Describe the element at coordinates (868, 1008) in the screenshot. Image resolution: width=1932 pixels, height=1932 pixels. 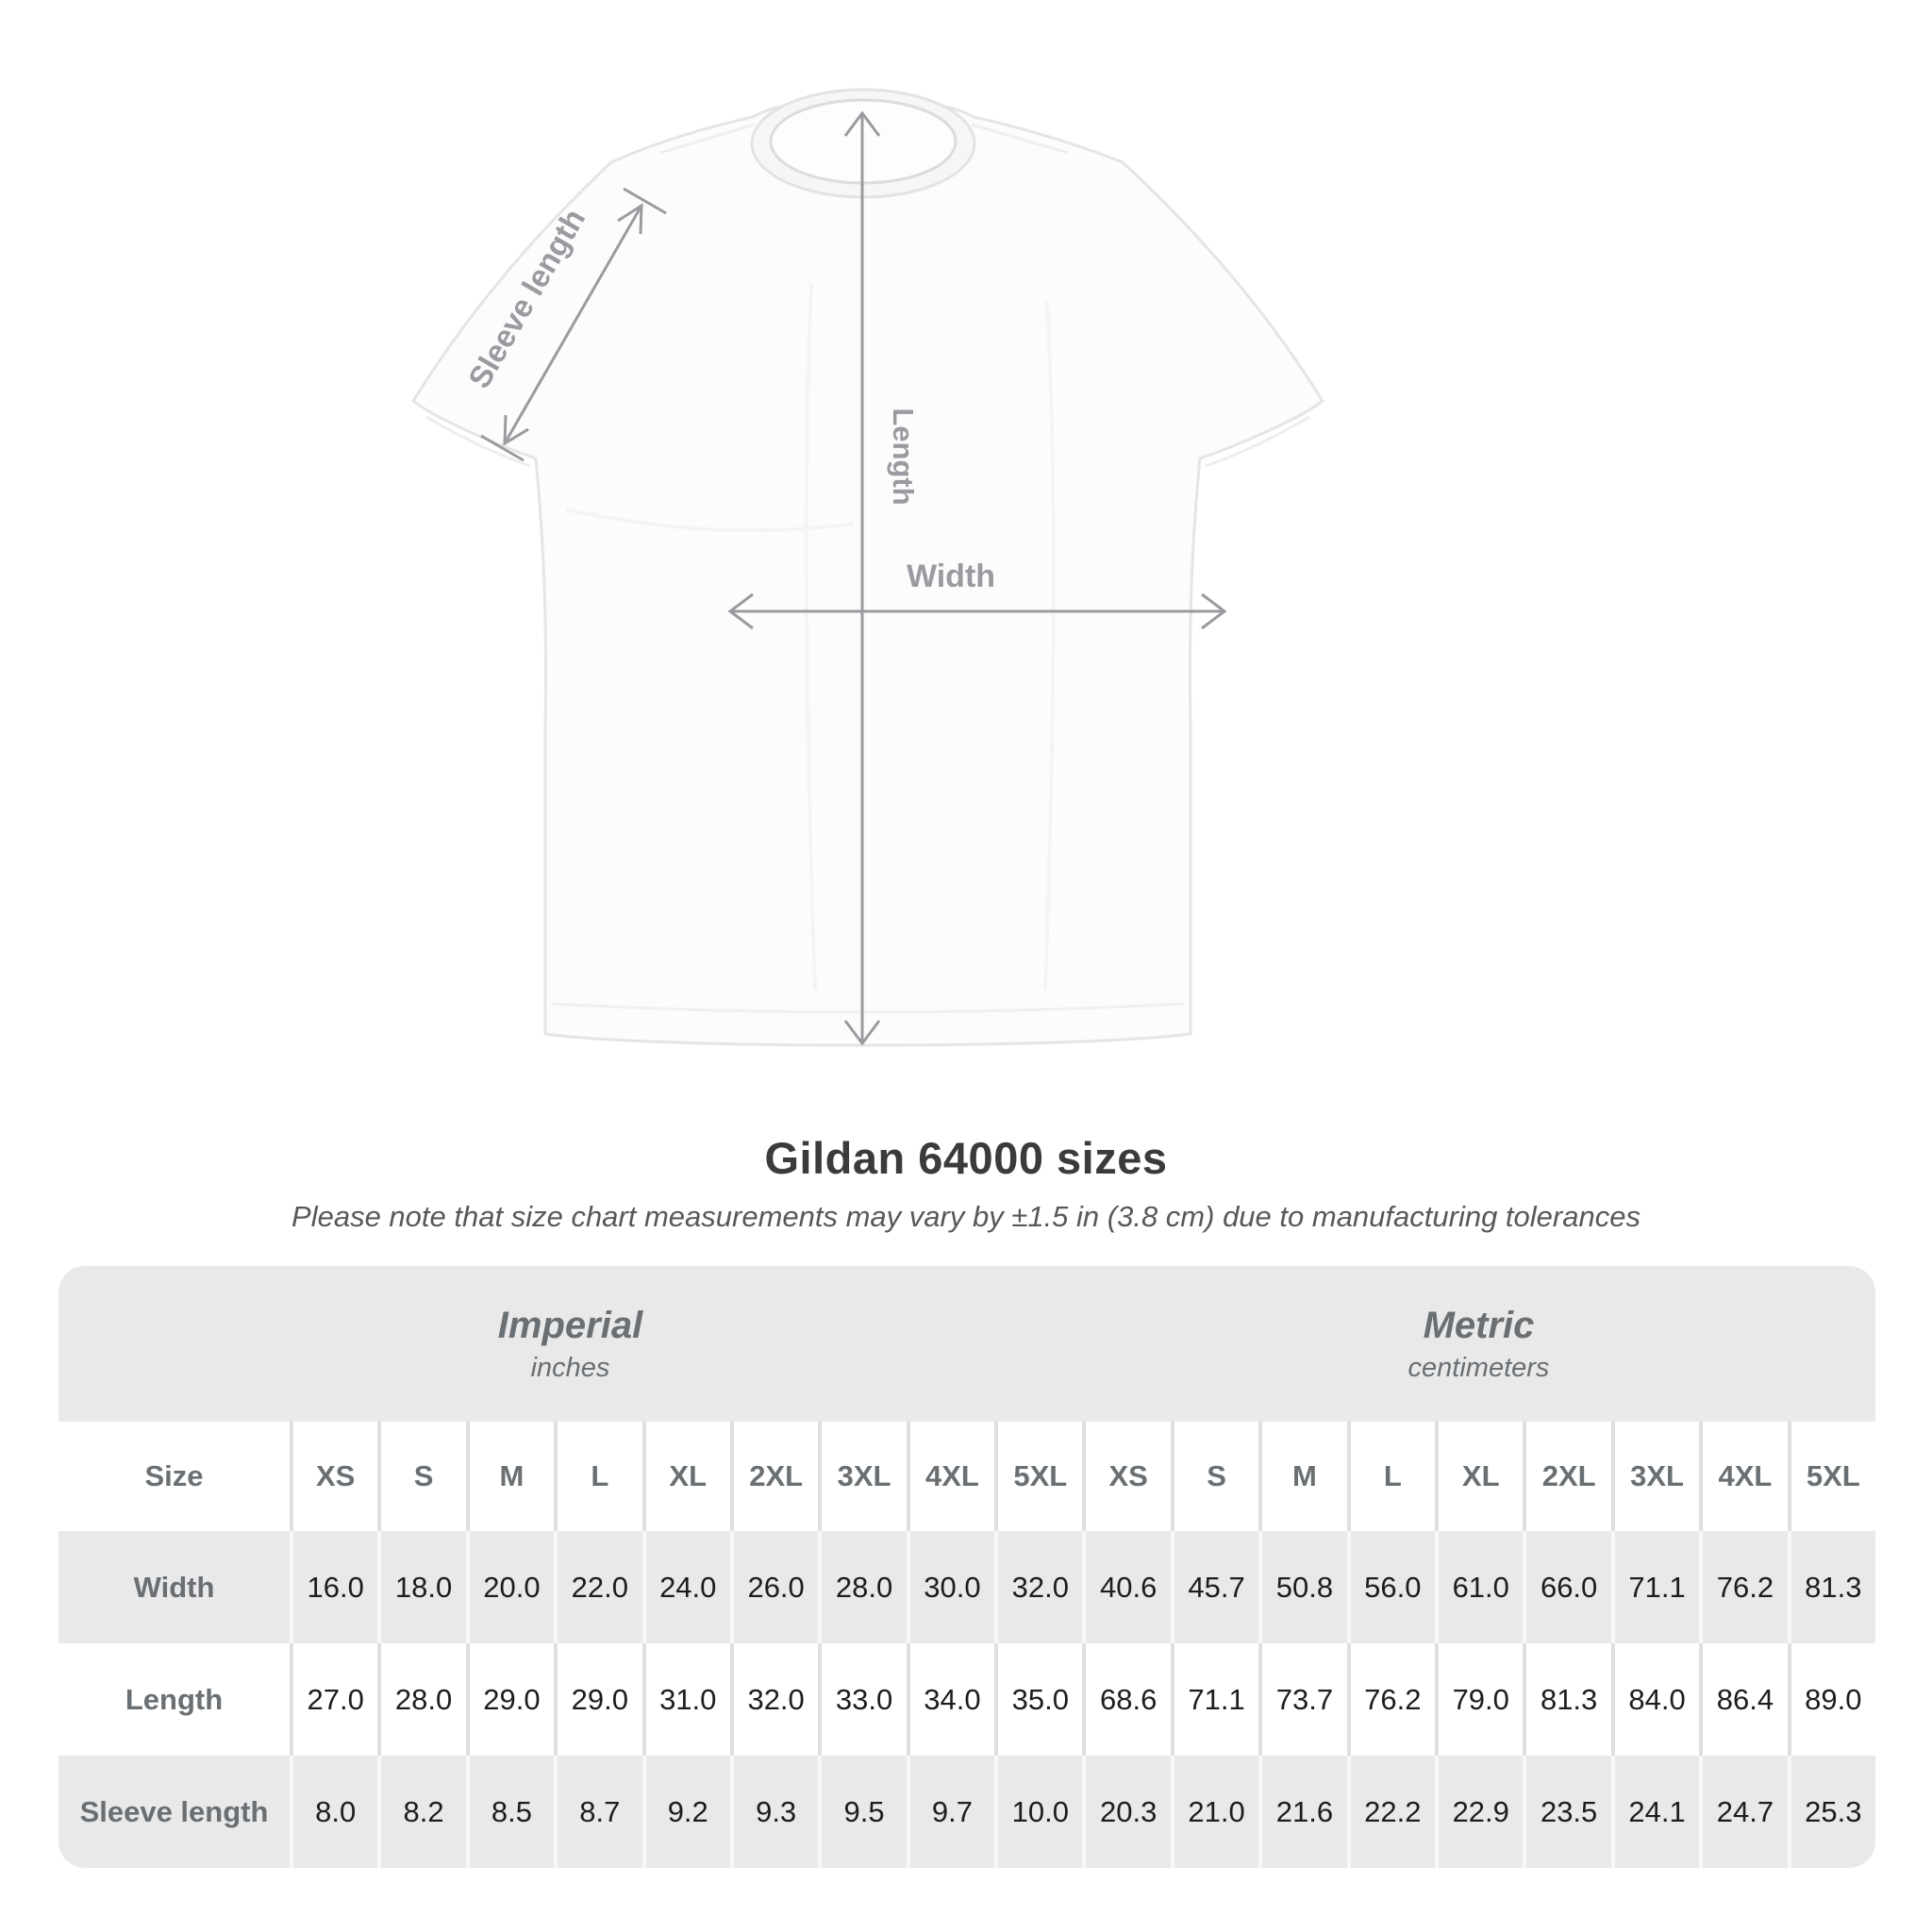
I see `bottom-hem-seam` at that location.